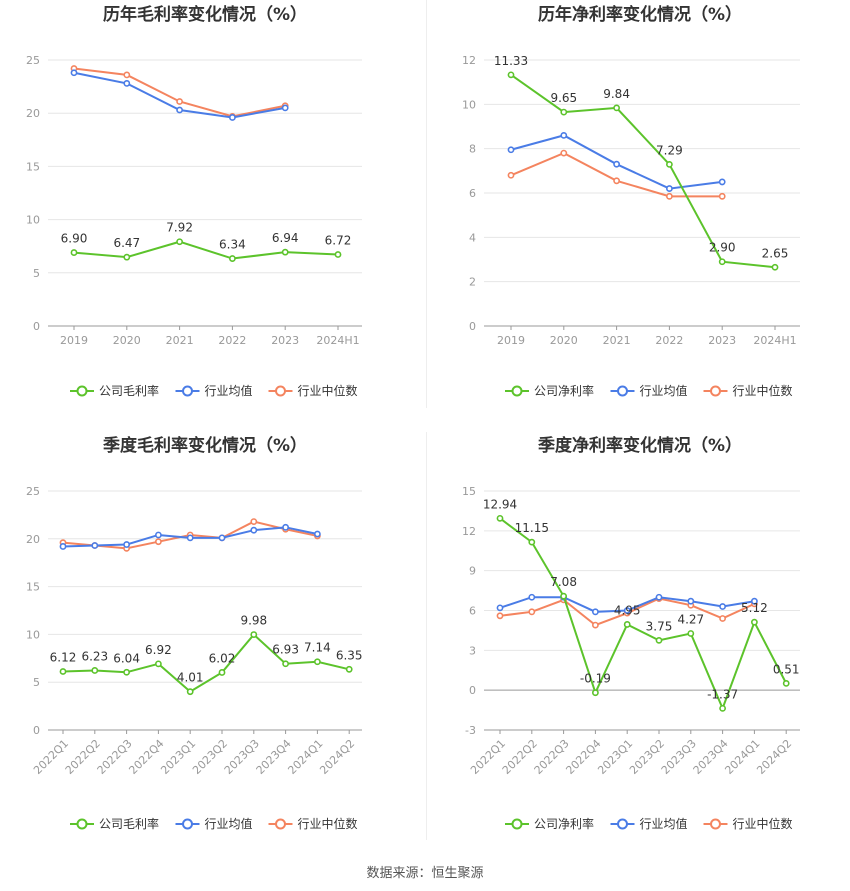 This screenshot has height=891, width=850. What do you see at coordinates (669, 150) in the screenshot?
I see `data-label: 7.29` at bounding box center [669, 150].